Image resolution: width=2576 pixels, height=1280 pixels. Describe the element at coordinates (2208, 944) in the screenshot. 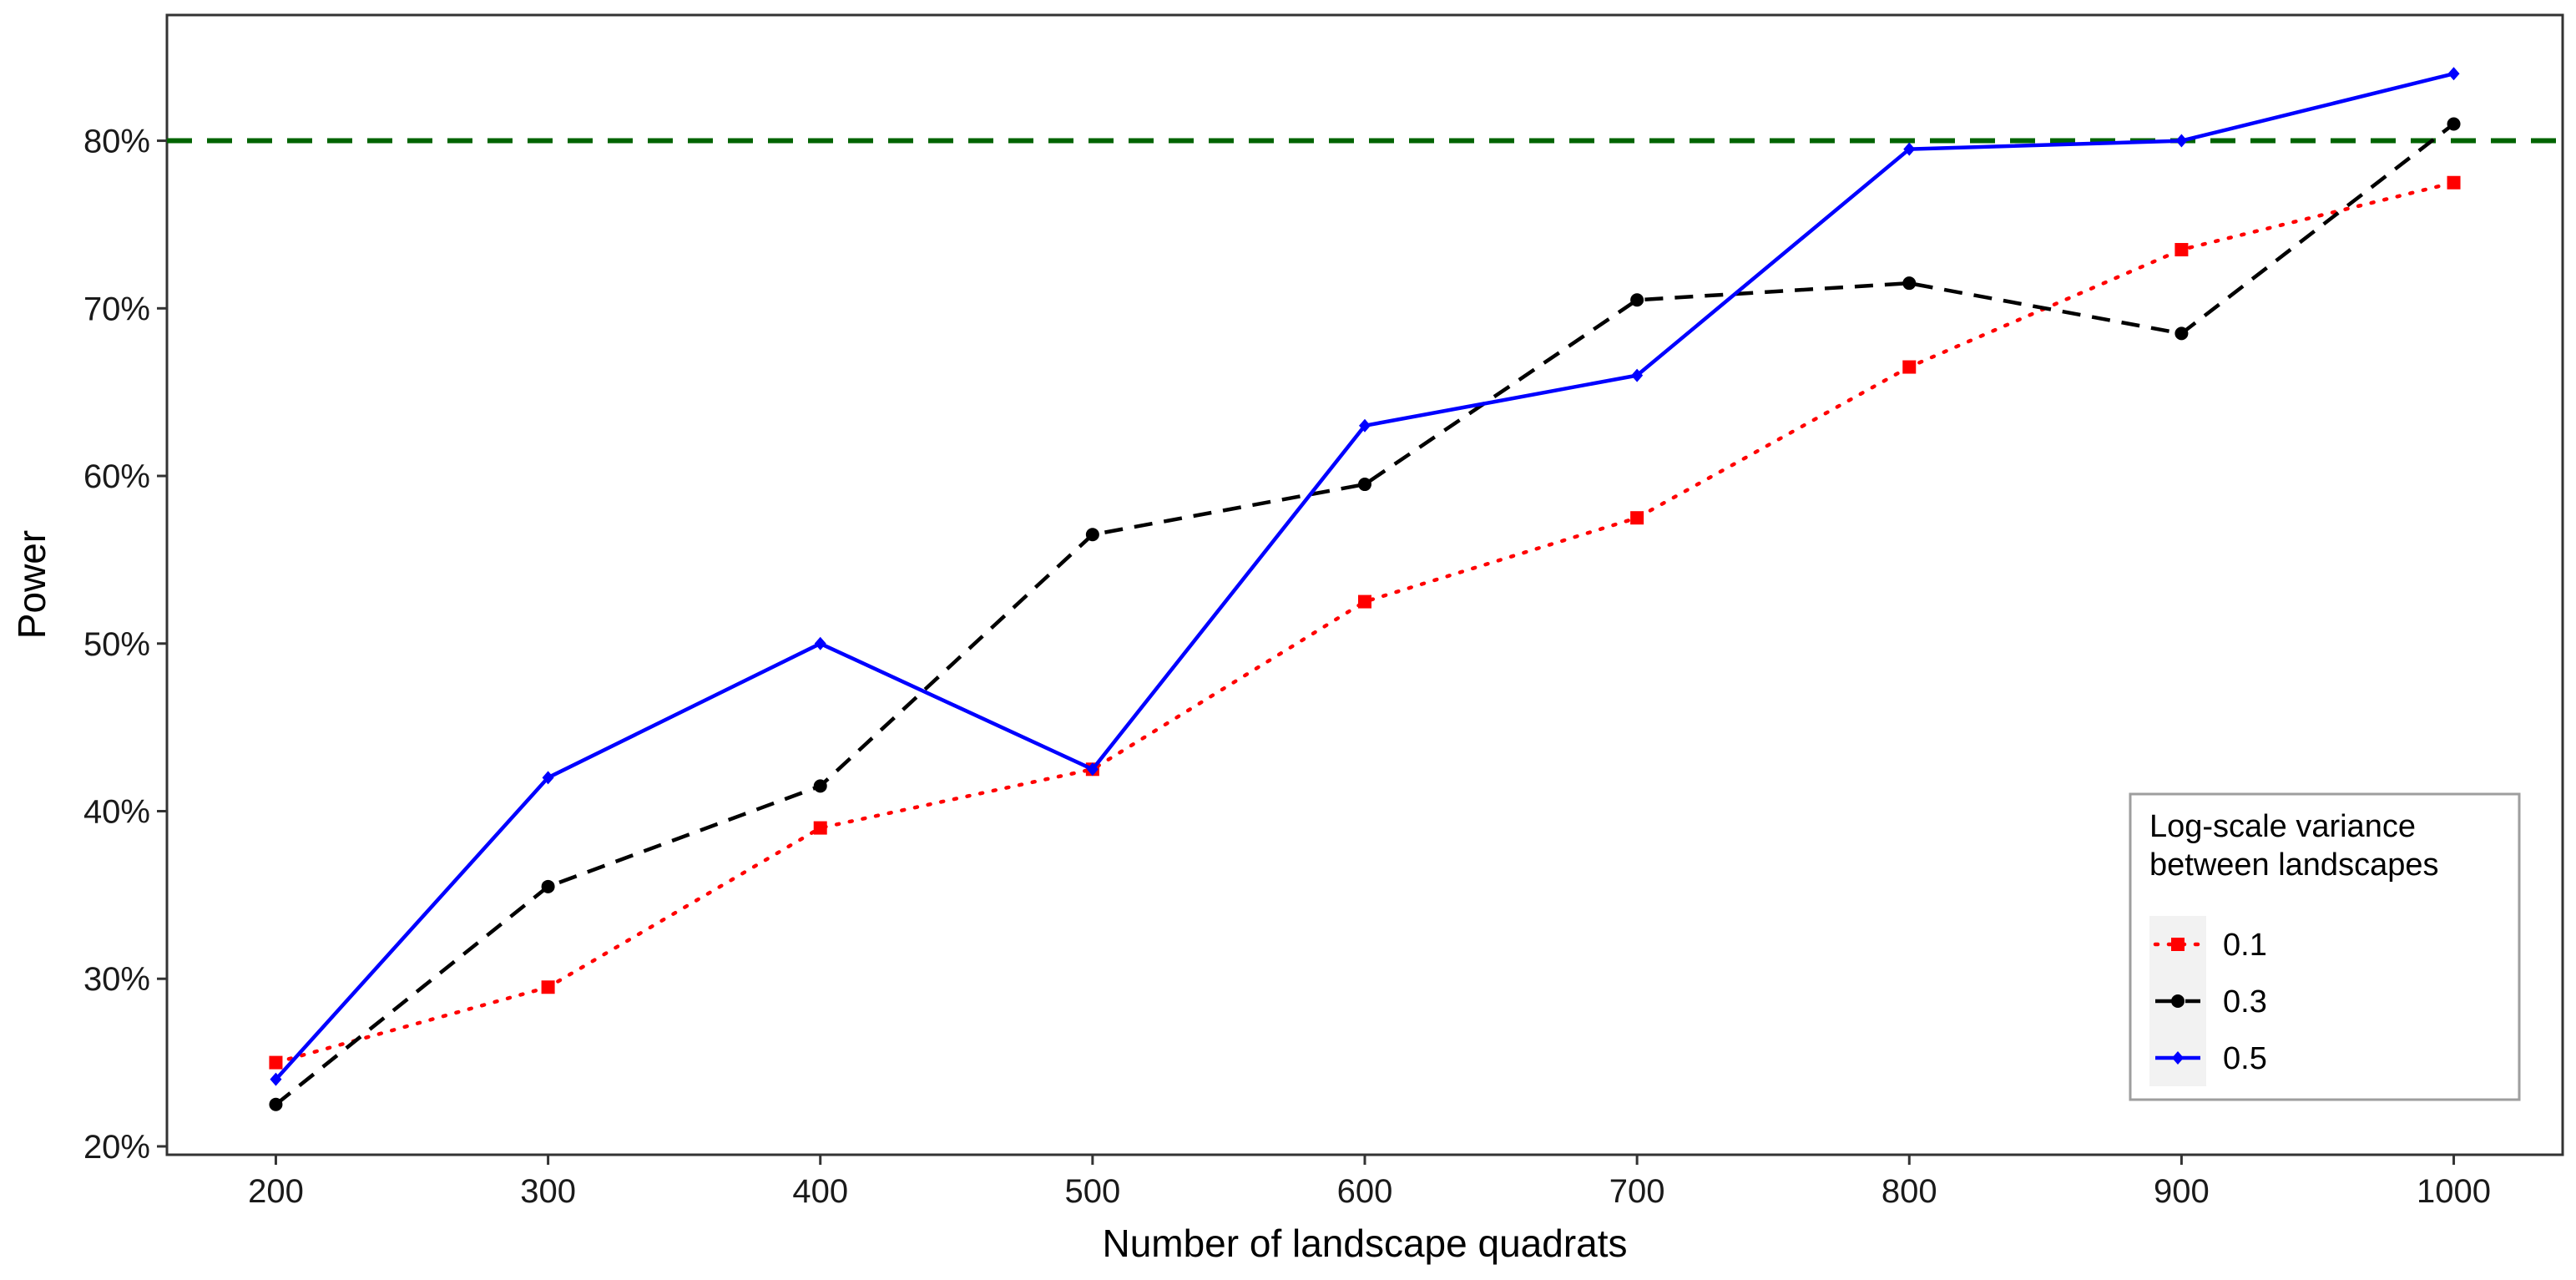

I see `legend-item-0.1: 0.1` at that location.